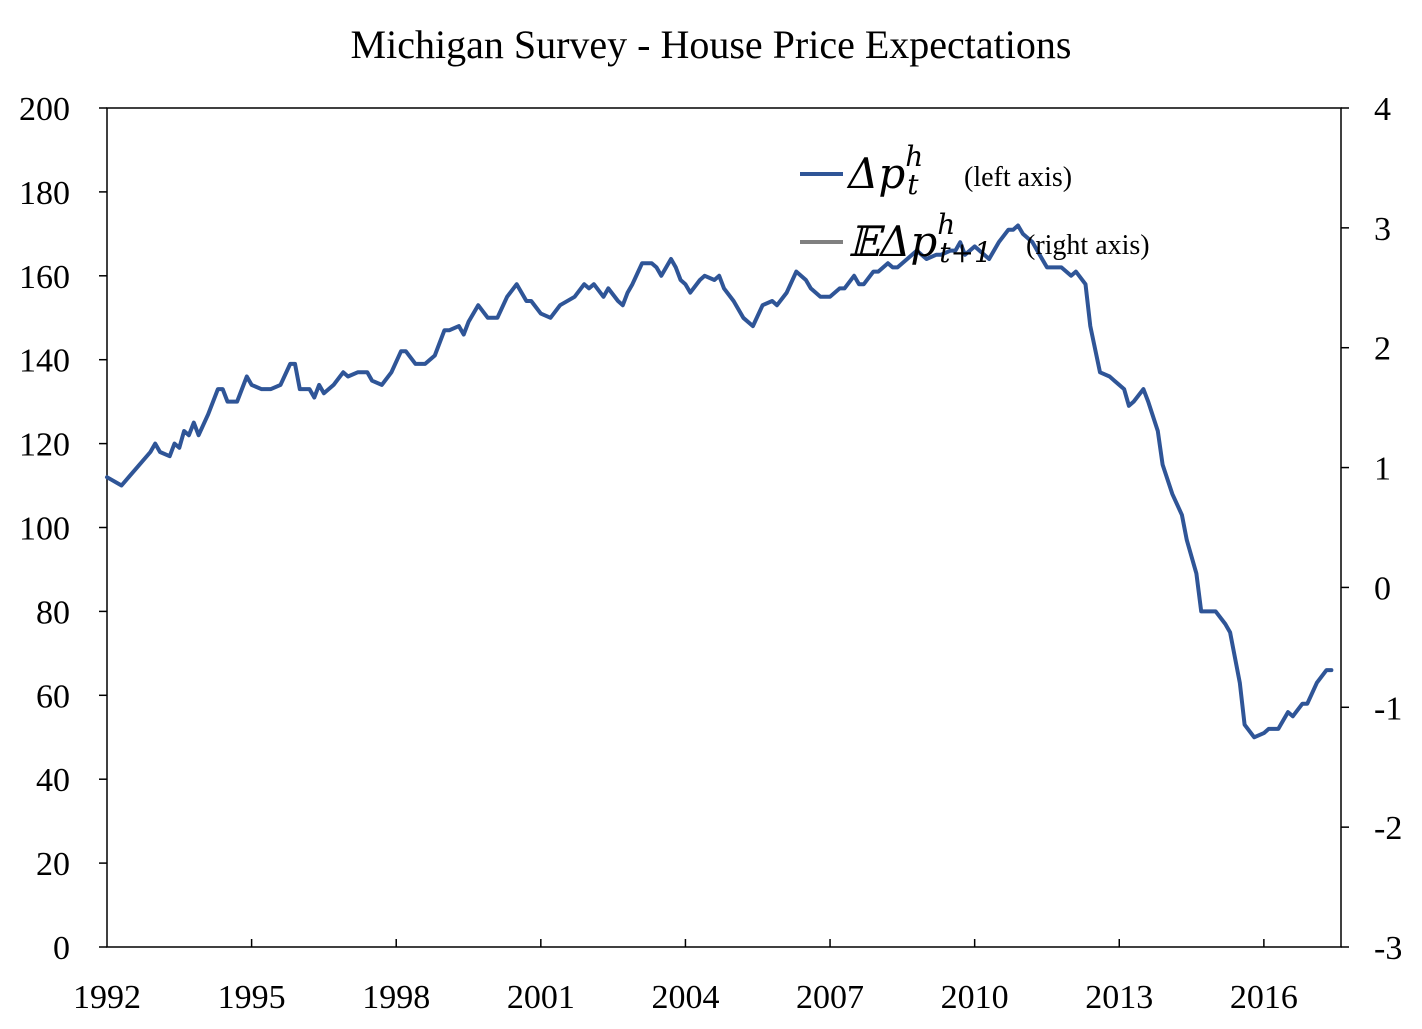 The height and width of the screenshot is (1029, 1422). I want to click on x-tick-label: 1995, so click(252, 997).